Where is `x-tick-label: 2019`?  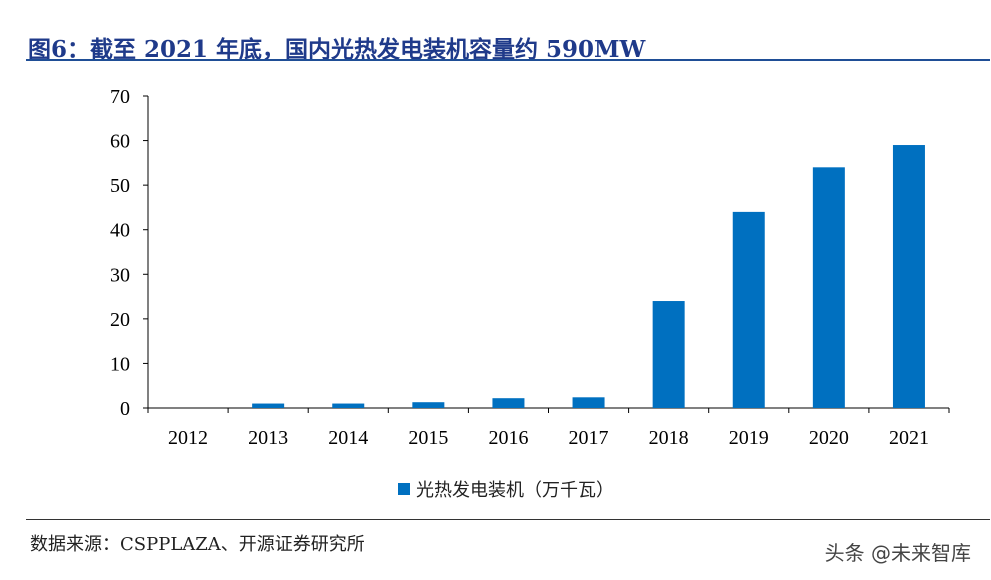 x-tick-label: 2019 is located at coordinates (749, 438).